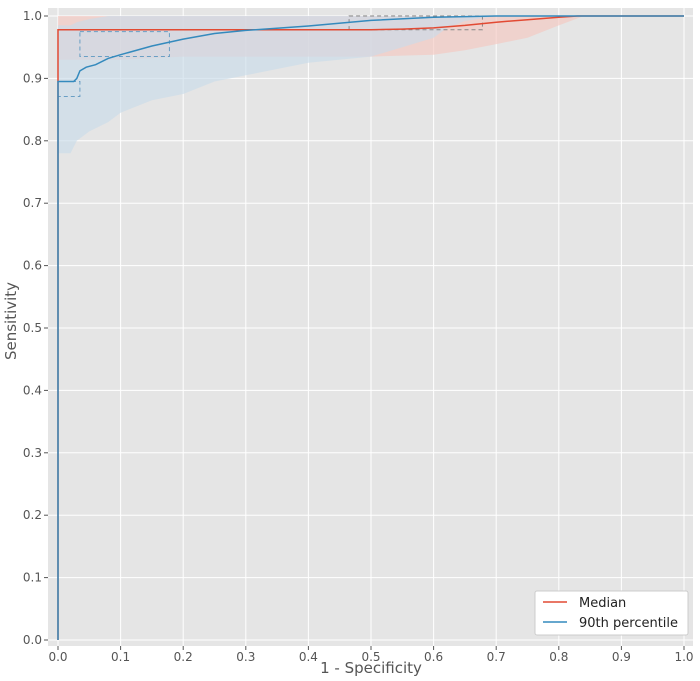 Image resolution: width=700 pixels, height=681 pixels. I want to click on x-tick-label-8: 0.8, so click(558, 657).